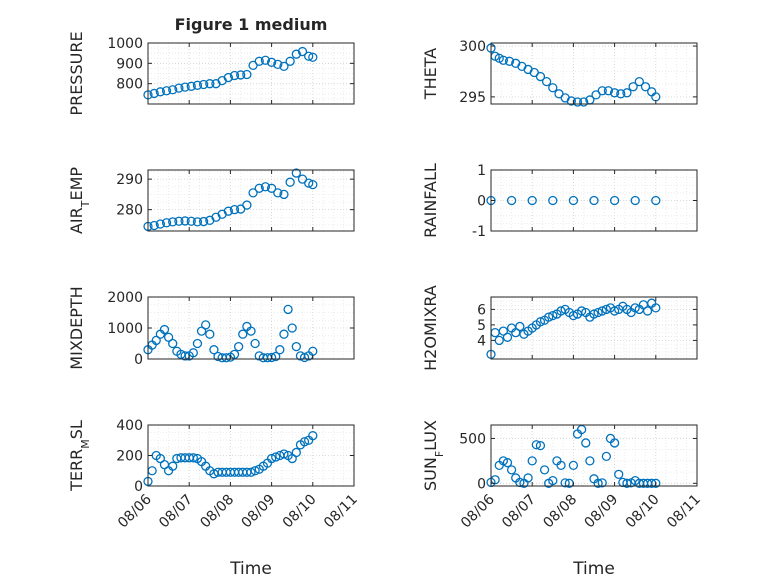 This screenshot has width=778, height=583. I want to click on y-tick-label: 200, so click(129, 457).